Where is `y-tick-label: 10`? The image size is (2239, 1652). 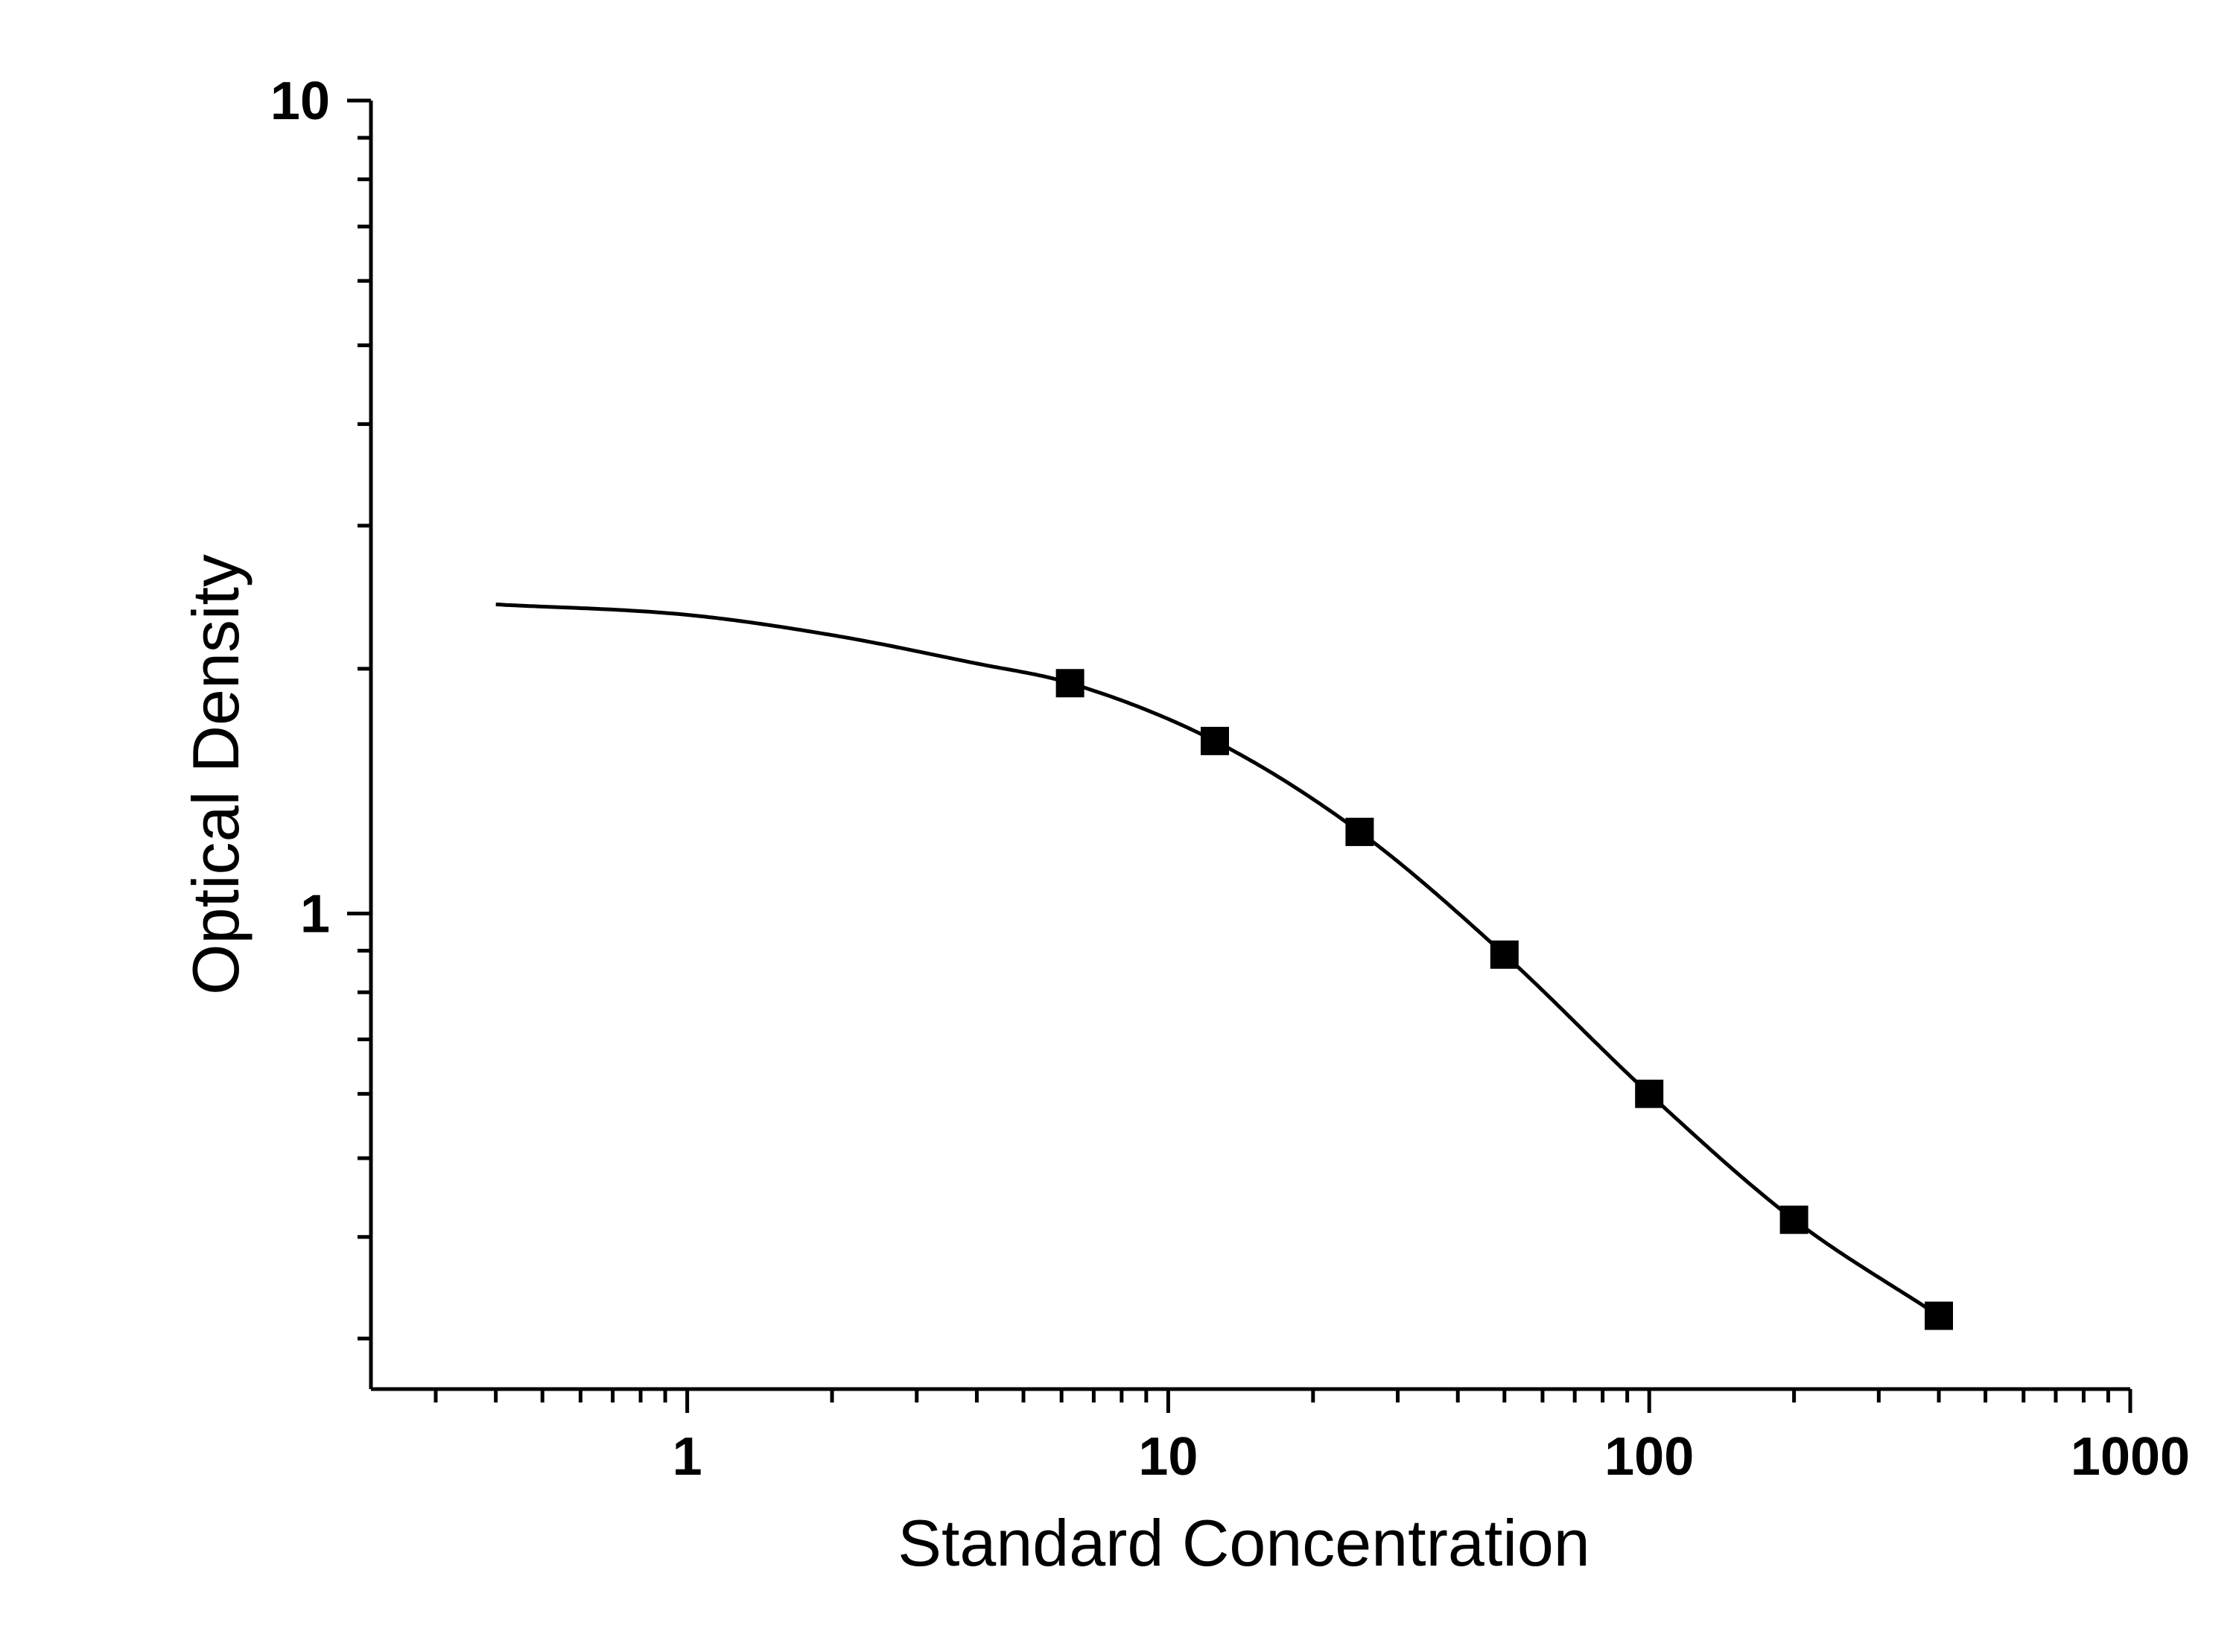 y-tick-label: 10 is located at coordinates (300, 101).